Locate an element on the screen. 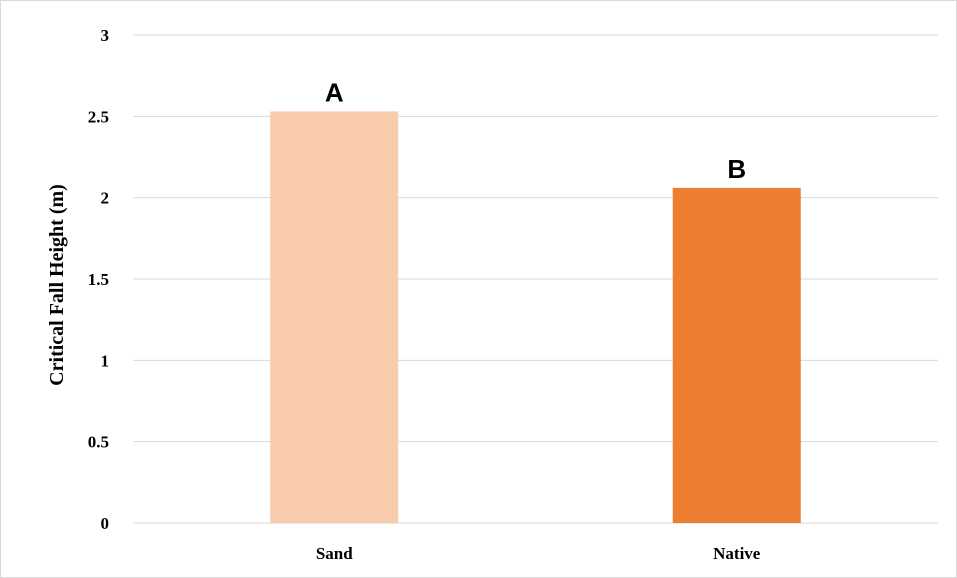 The width and height of the screenshot is (957, 578). bar-annotation: A is located at coordinates (334, 92).